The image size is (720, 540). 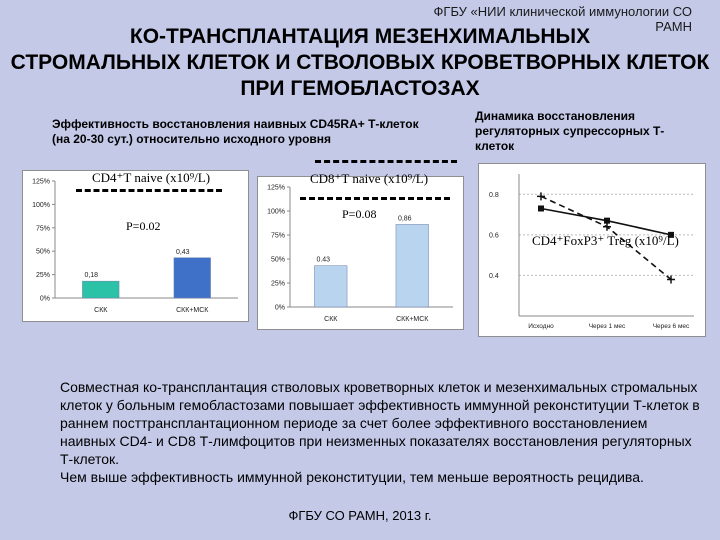 What do you see at coordinates (360, 36) in the screenshot?
I see `title-line-1: КО-ТРАНСПЛАНТАЦИЯ МЕЗЕНХИМАЛЬНЫХ` at bounding box center [360, 36].